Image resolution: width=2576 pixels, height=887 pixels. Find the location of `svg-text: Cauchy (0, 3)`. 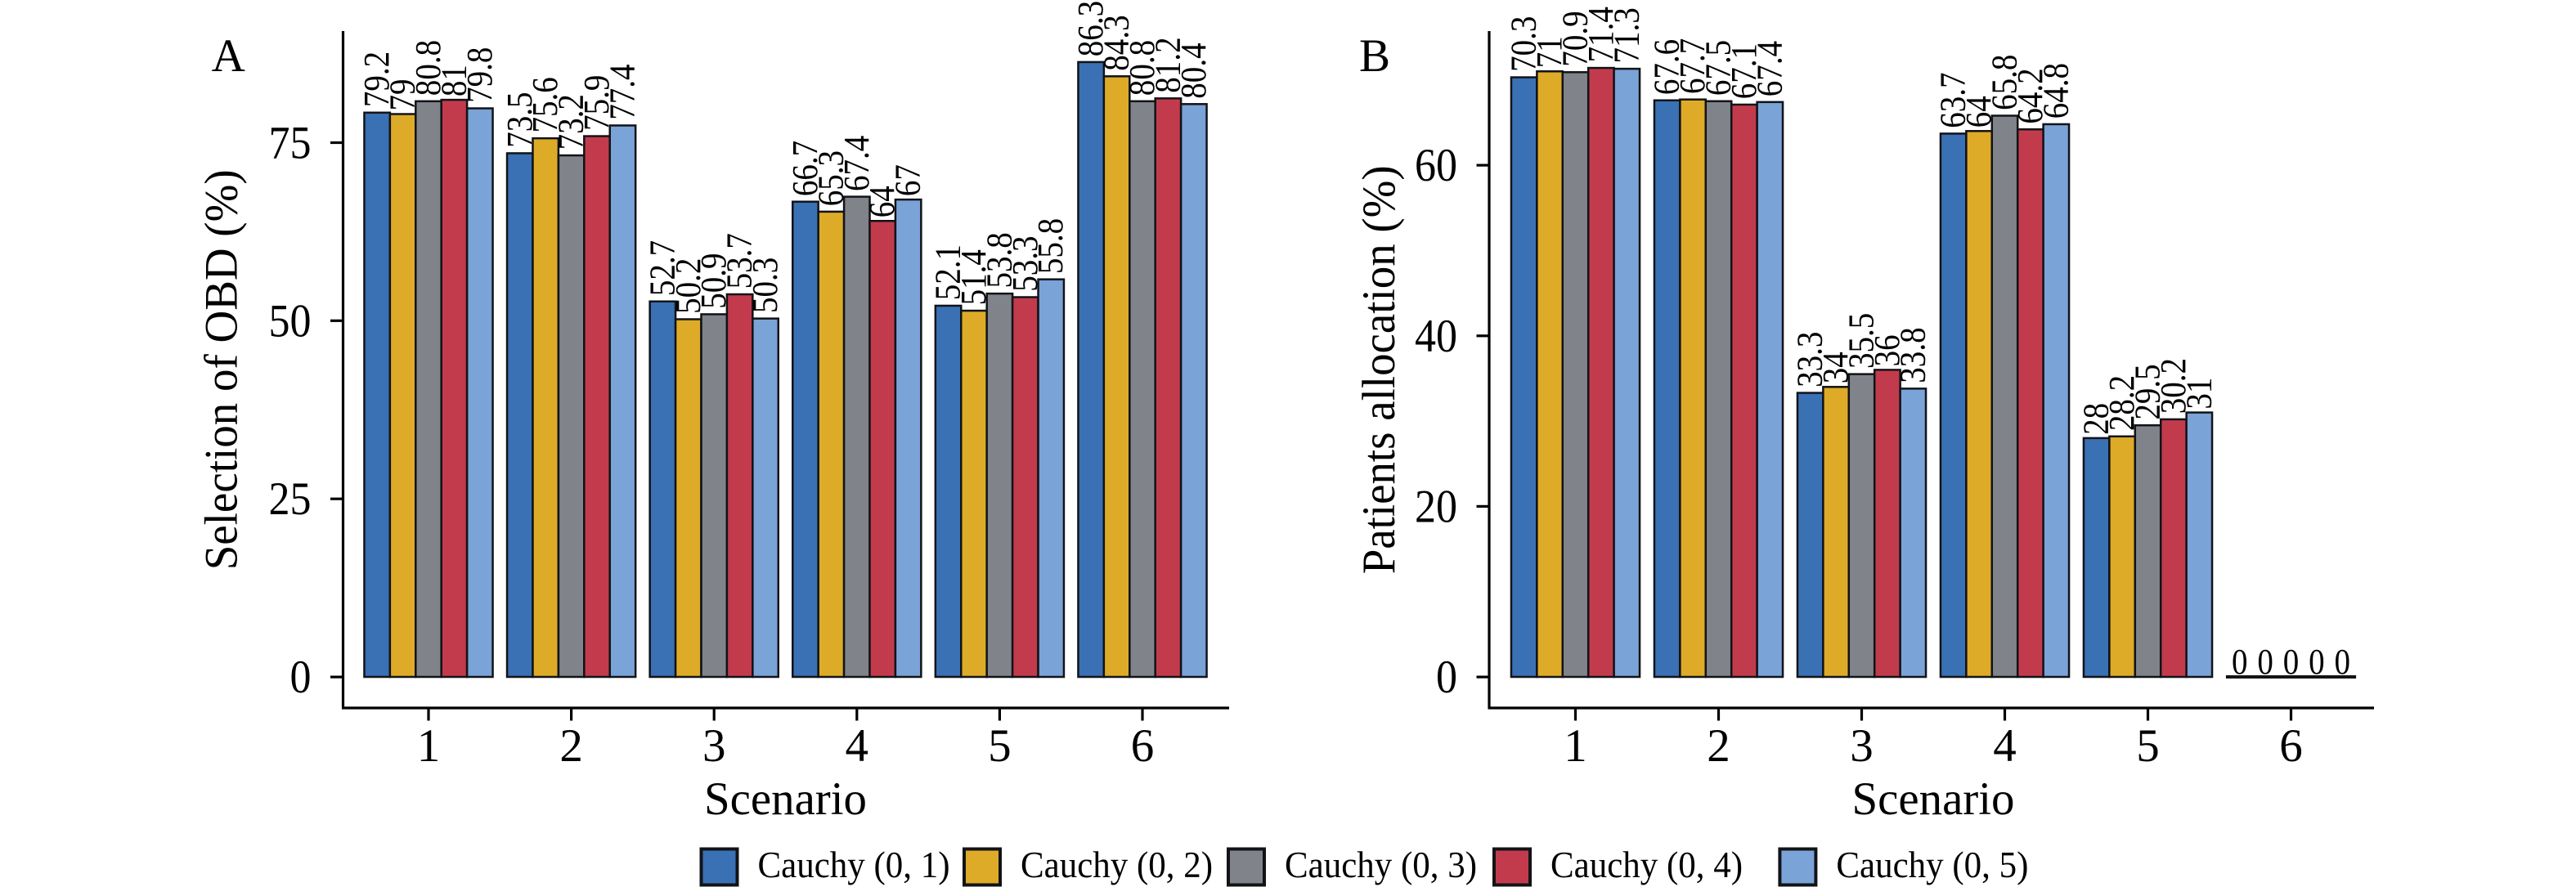

svg-text: Cauchy (0, 3) is located at coordinates (1381, 865).